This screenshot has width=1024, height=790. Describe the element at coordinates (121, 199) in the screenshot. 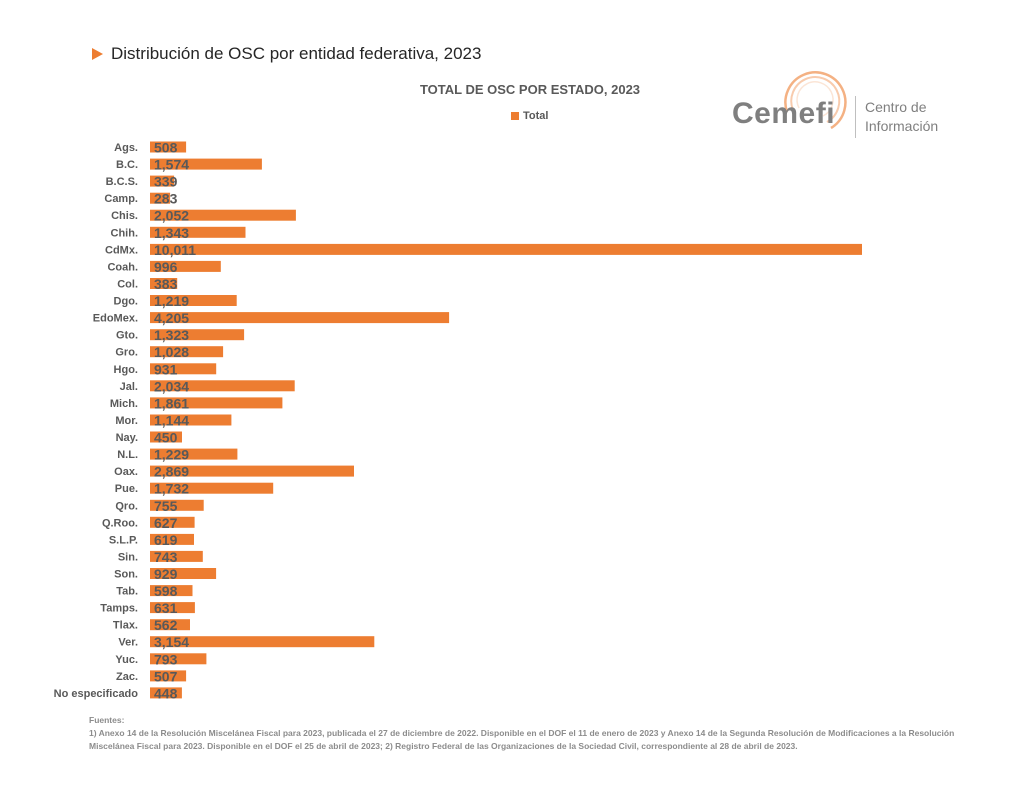

I see `category-label: Camp.` at that location.